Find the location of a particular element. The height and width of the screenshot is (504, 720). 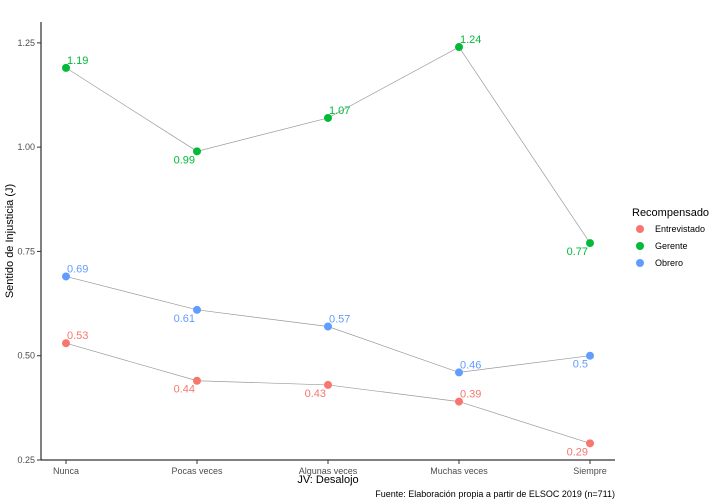

data-label-obrero: 0.57 is located at coordinates (339, 320).